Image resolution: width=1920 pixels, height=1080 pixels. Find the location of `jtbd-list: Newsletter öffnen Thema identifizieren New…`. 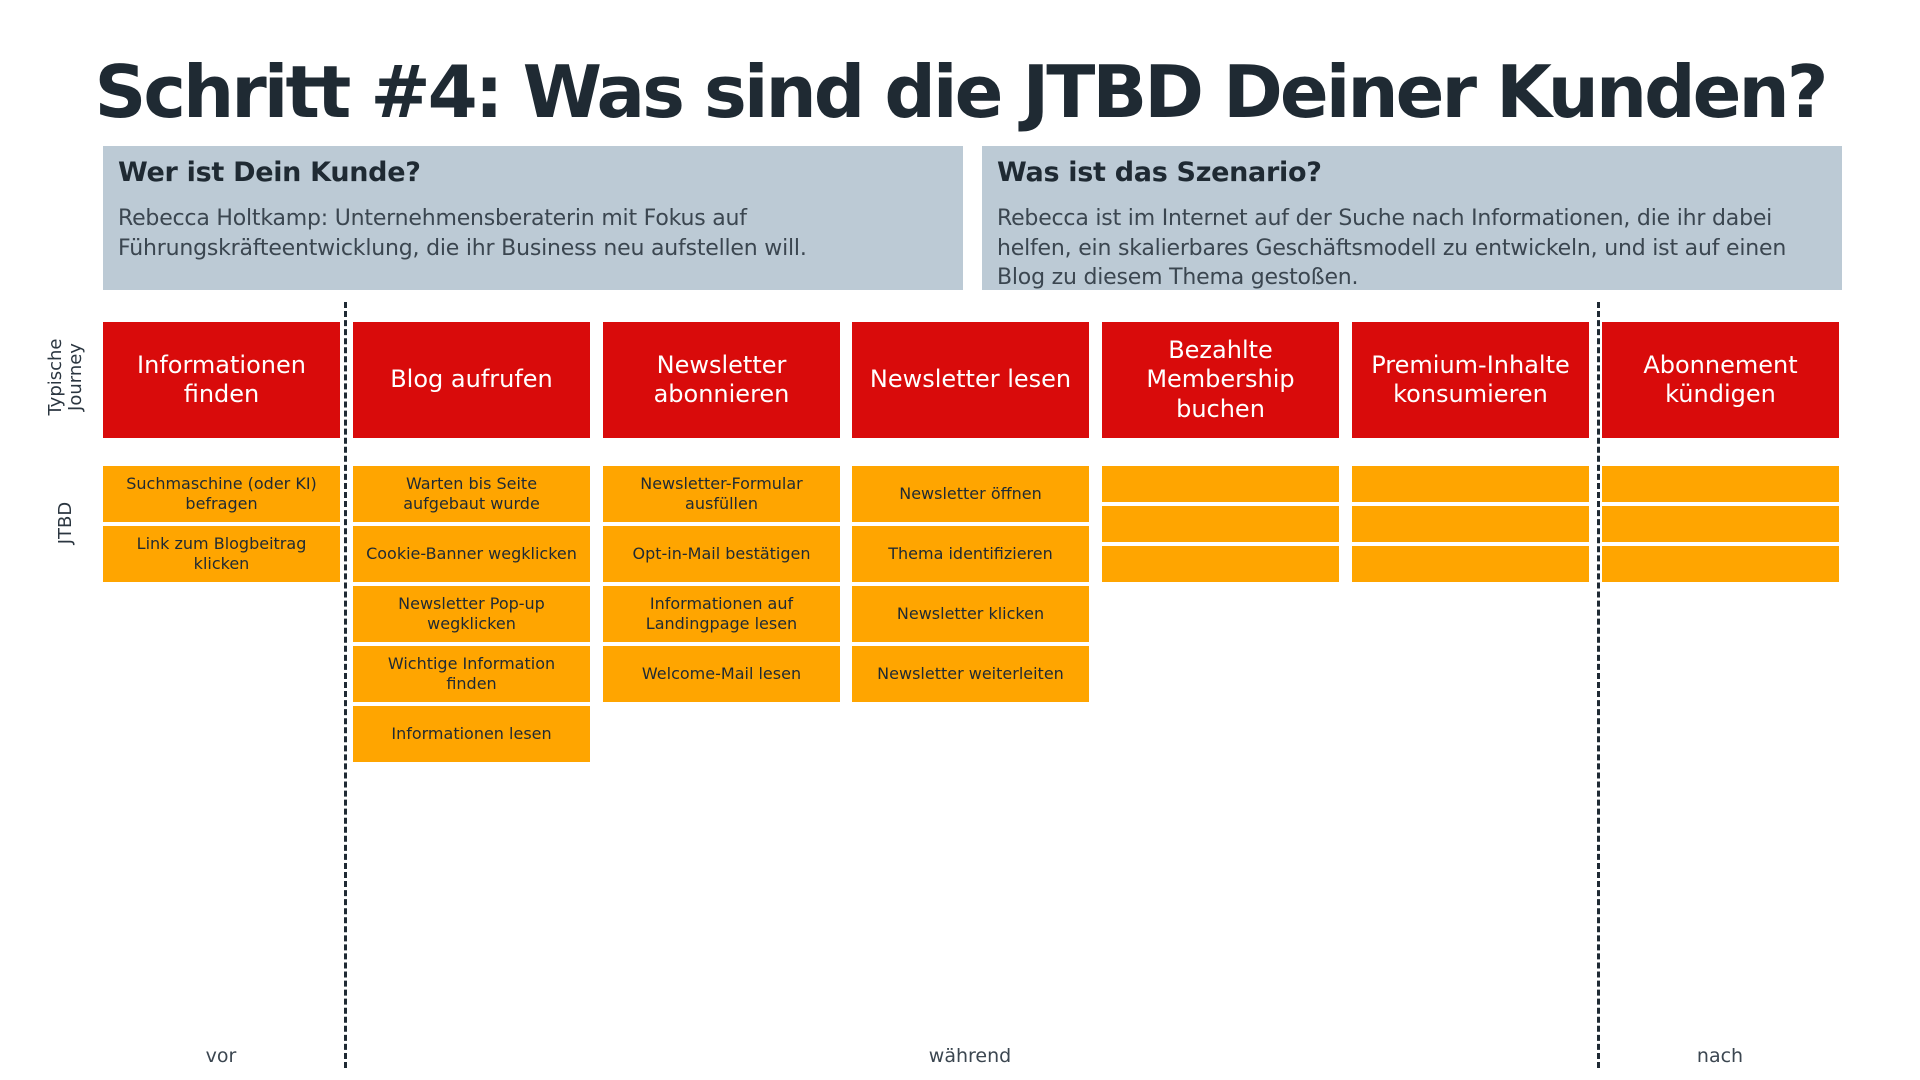

jtbd-list: Newsletter öffnen Thema identifizieren New… is located at coordinates (970, 584).